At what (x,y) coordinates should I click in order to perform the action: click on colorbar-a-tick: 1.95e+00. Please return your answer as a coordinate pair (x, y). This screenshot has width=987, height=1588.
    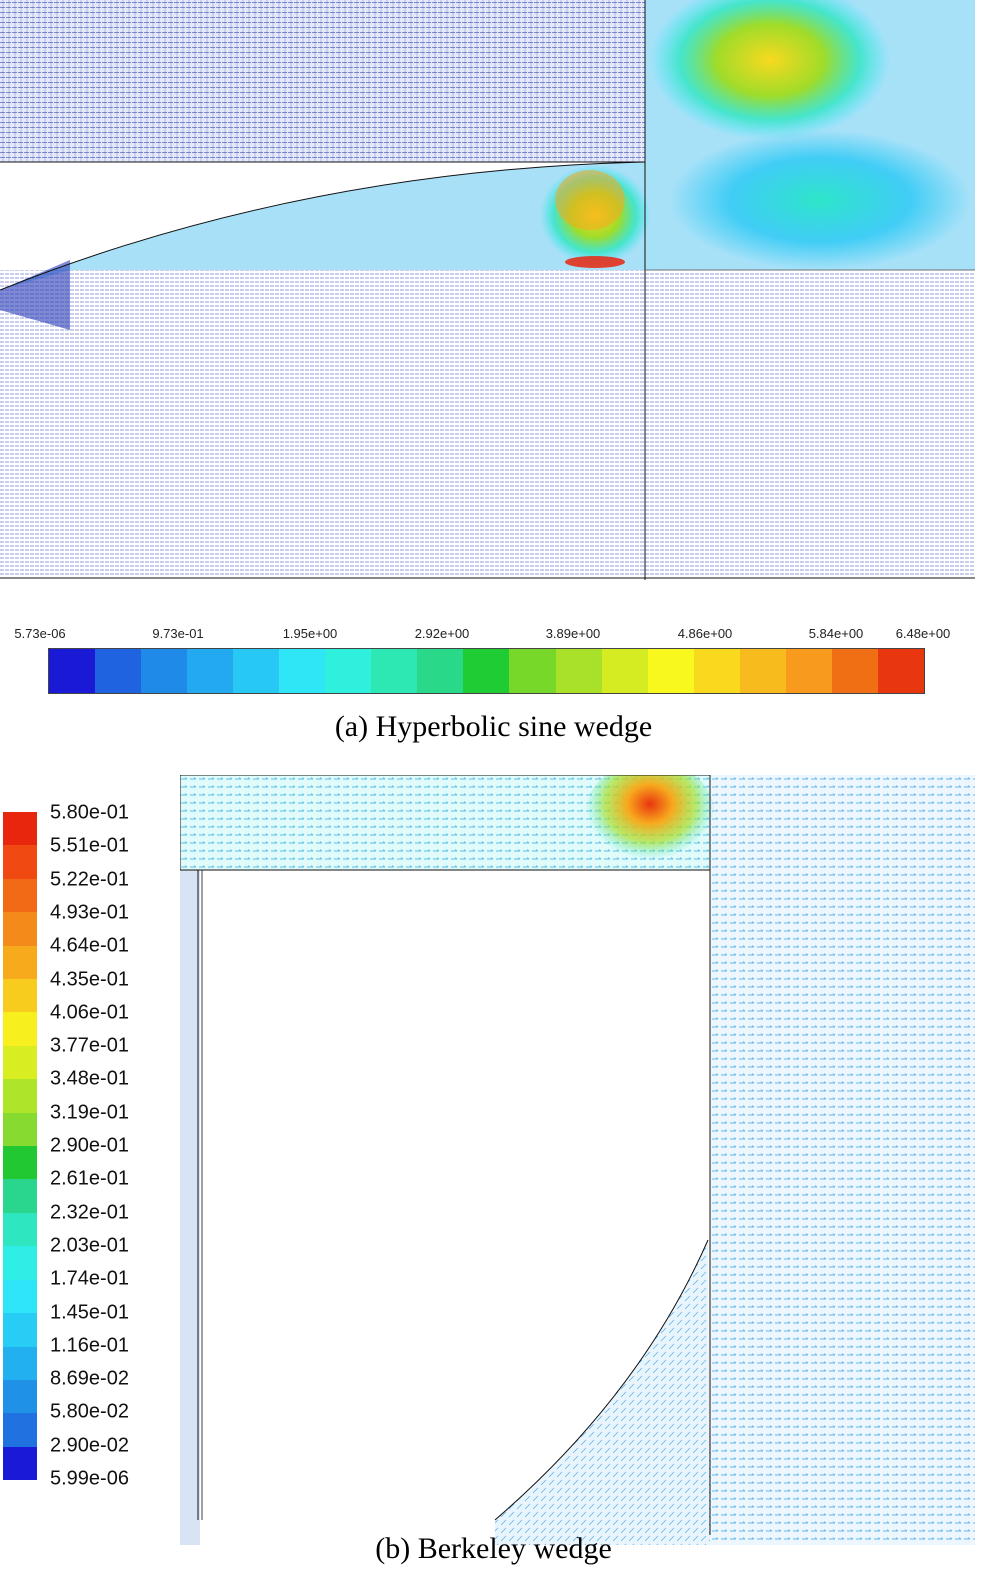
    Looking at the image, I should click on (310, 633).